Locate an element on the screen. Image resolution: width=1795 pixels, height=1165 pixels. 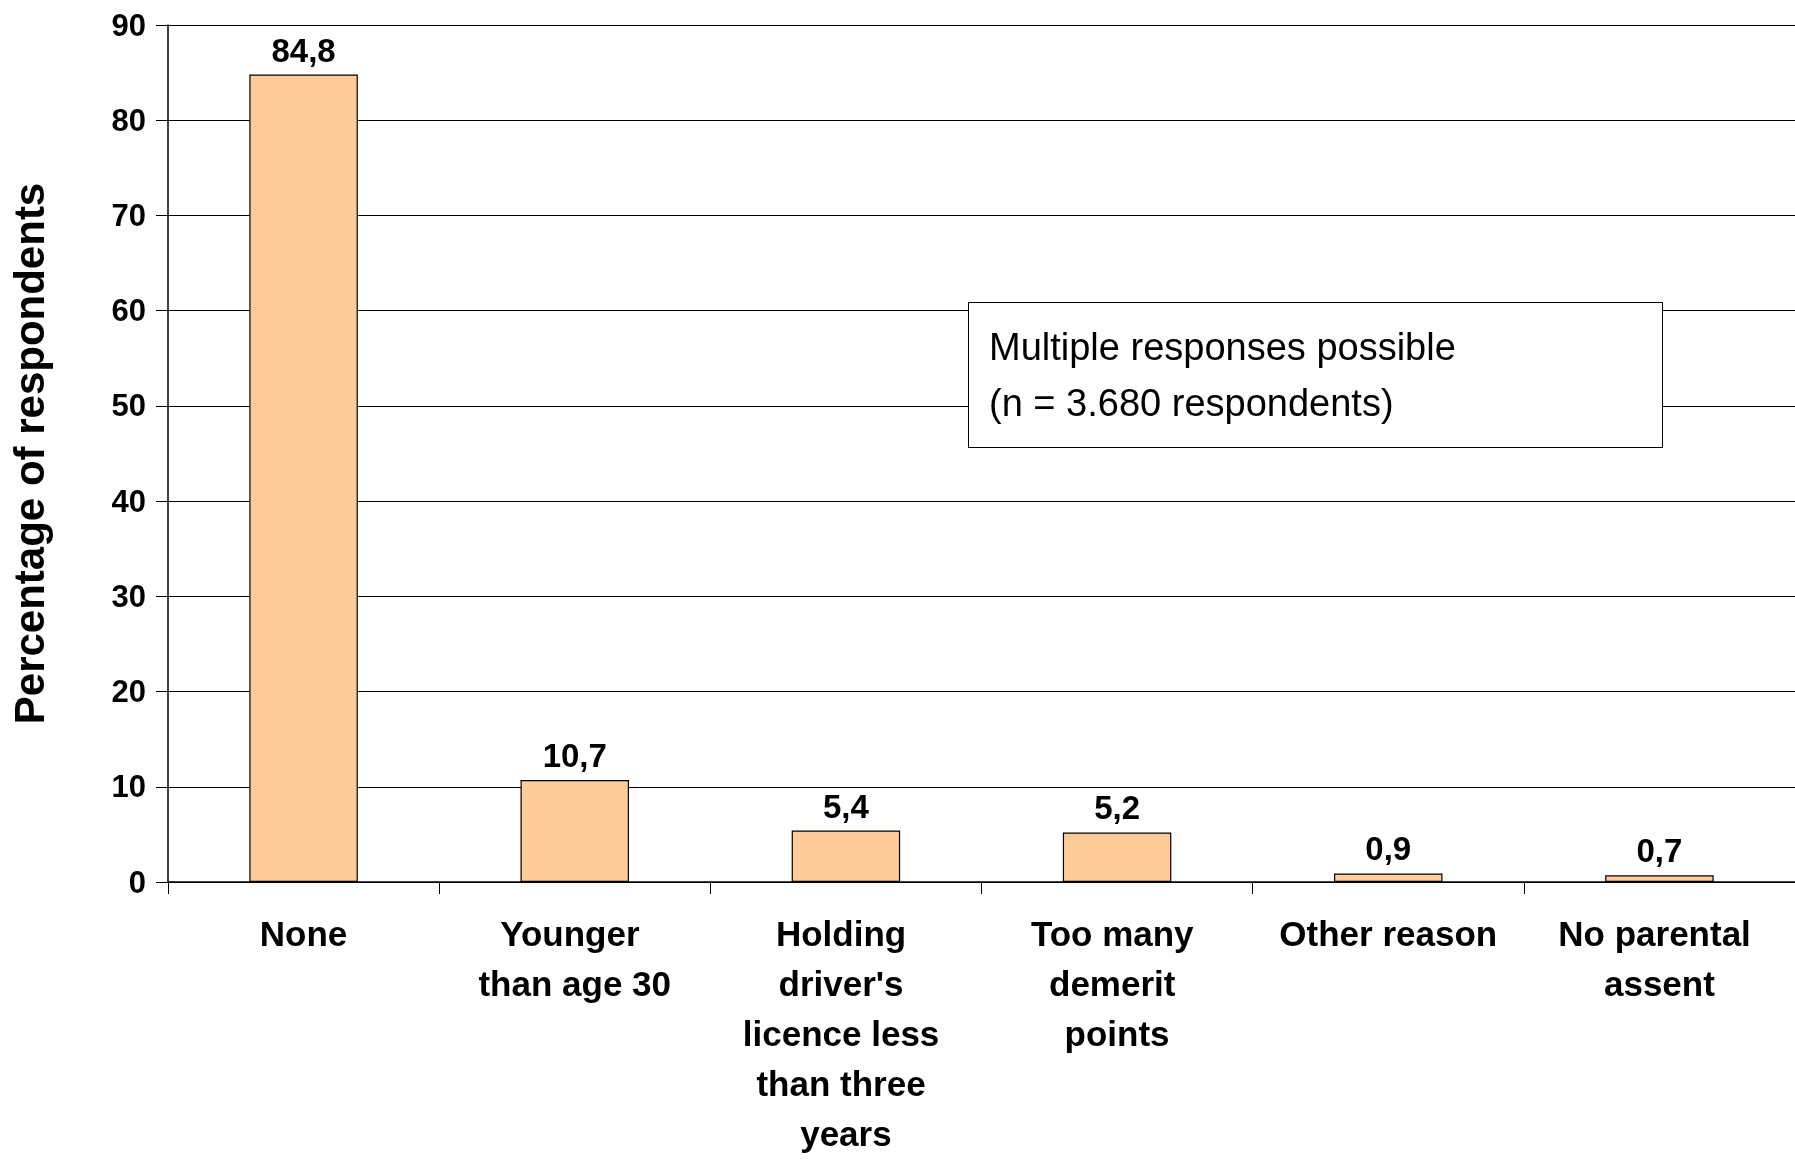
y-tick-label: 50 is located at coordinates (128, 406).